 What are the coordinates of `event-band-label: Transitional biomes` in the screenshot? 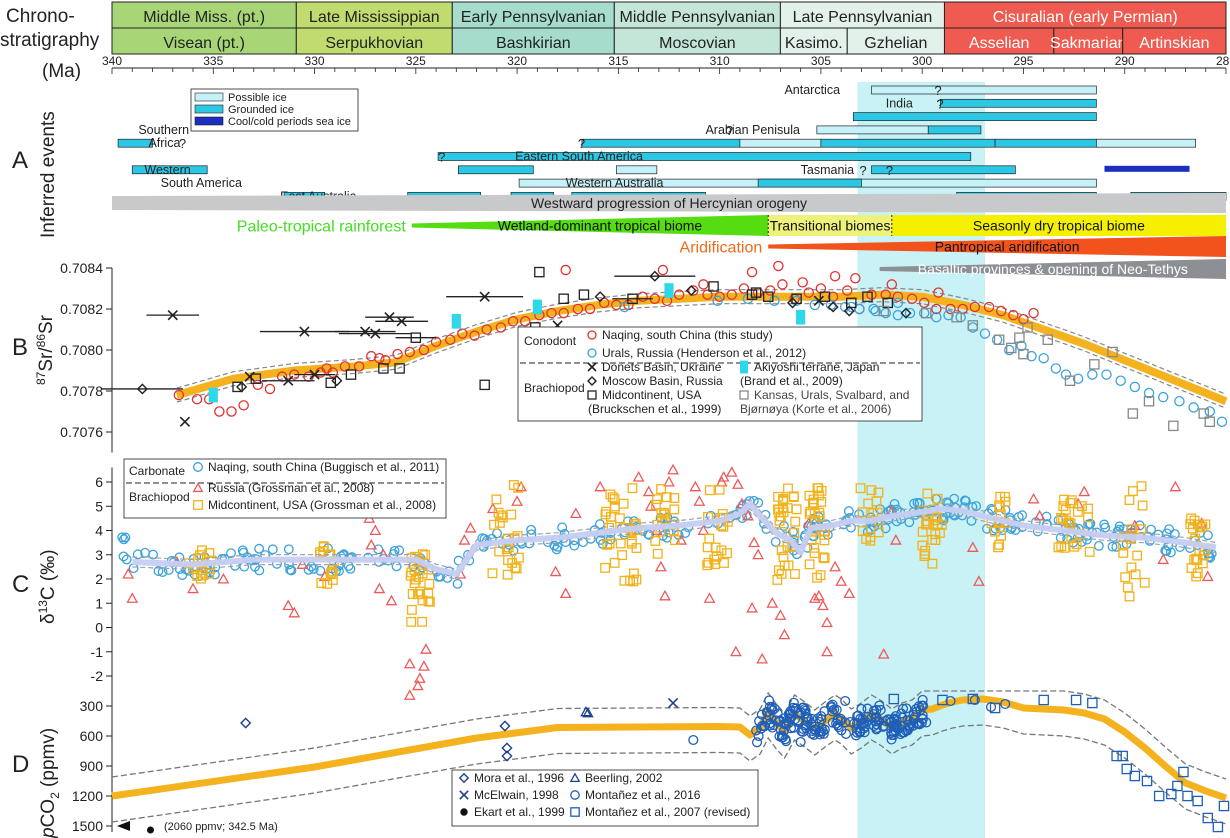 It's located at (830, 226).